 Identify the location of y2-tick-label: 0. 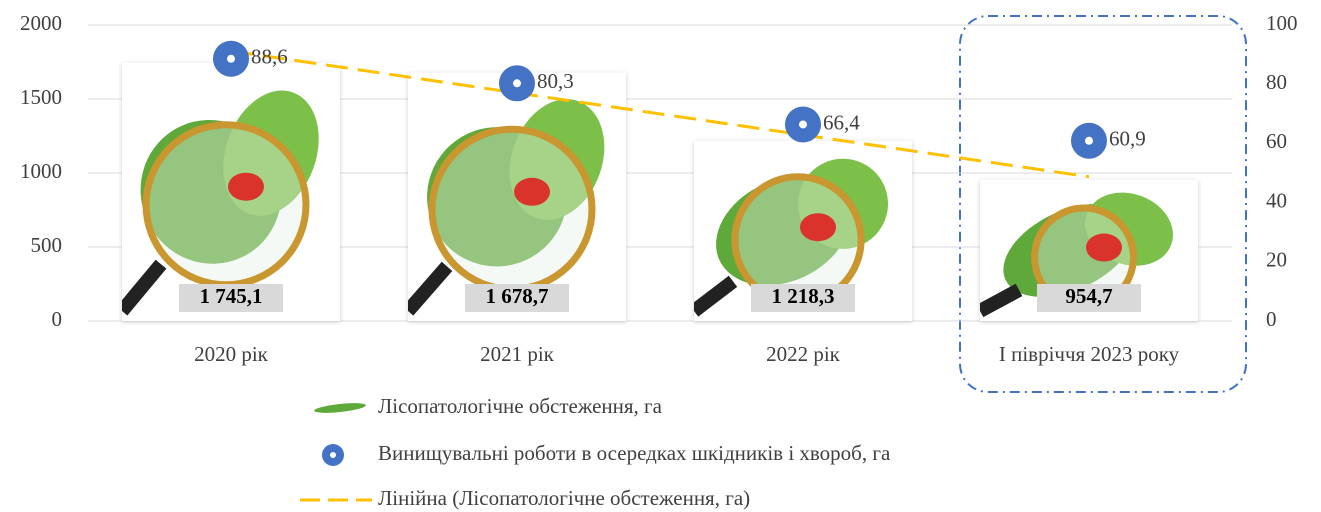
(1271, 319).